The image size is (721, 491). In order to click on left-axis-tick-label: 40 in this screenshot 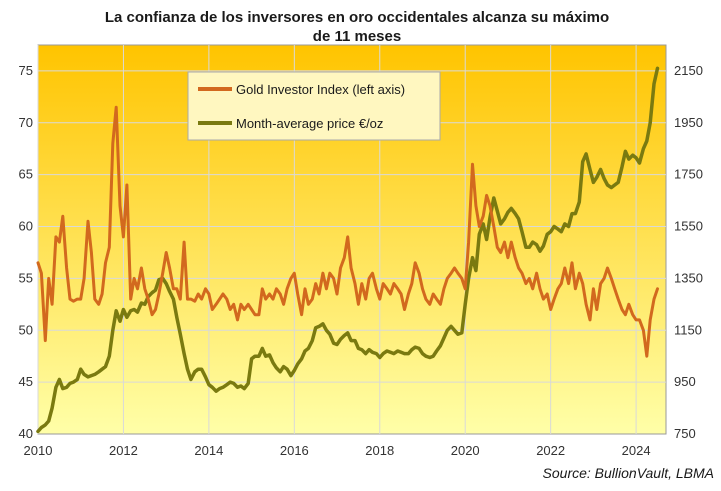, I will do `click(26, 433)`.